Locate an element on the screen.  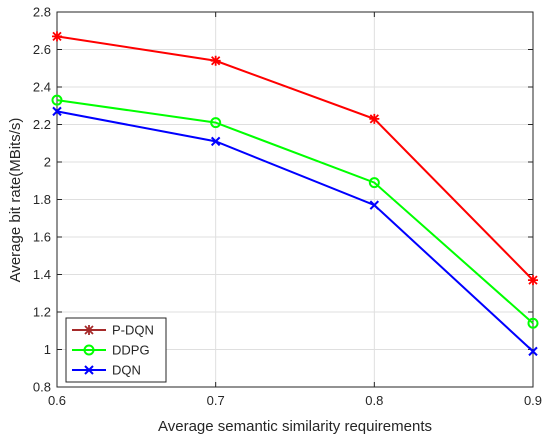
y-tick-label: 2.6 is located at coordinates (42, 49).